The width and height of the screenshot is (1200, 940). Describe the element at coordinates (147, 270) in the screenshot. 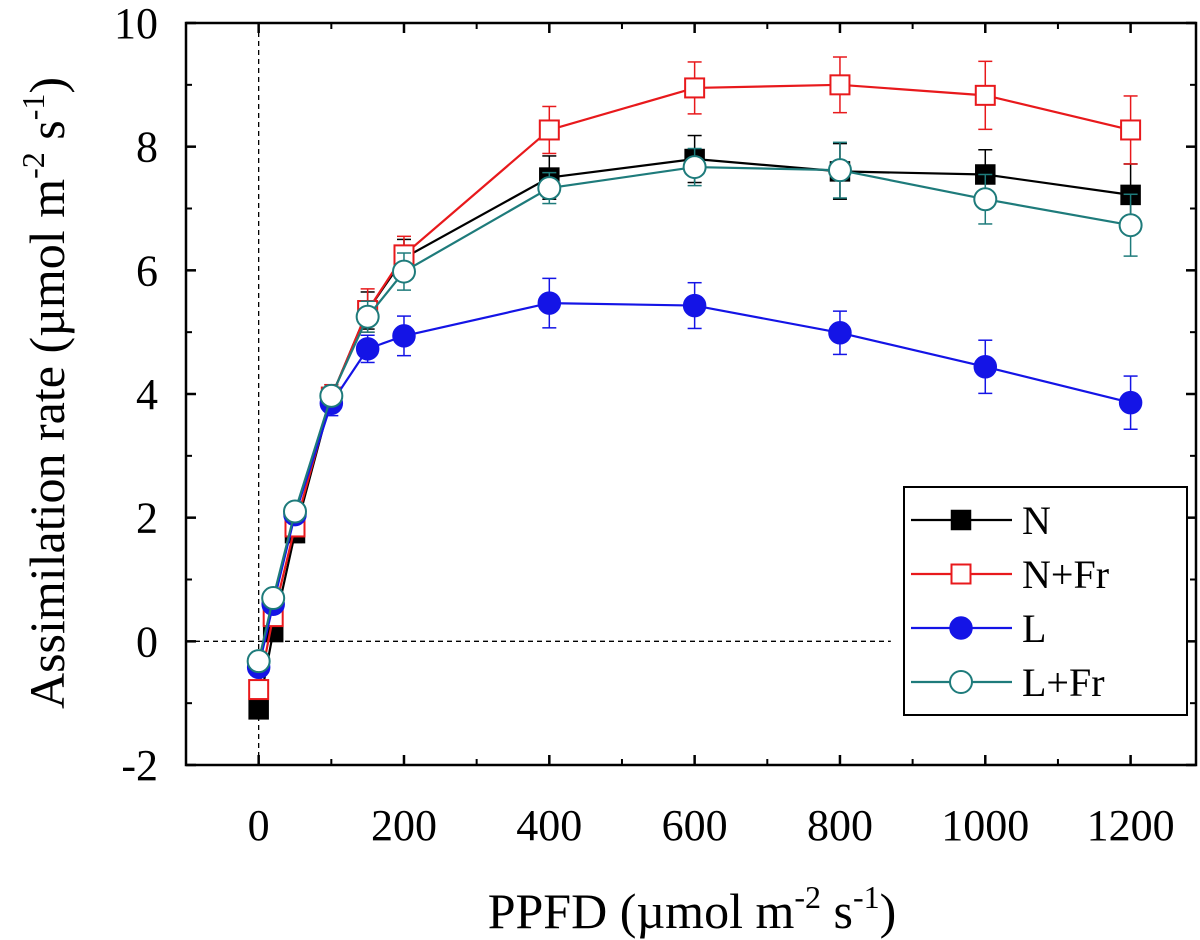

I see `y-tick-label: 6` at that location.